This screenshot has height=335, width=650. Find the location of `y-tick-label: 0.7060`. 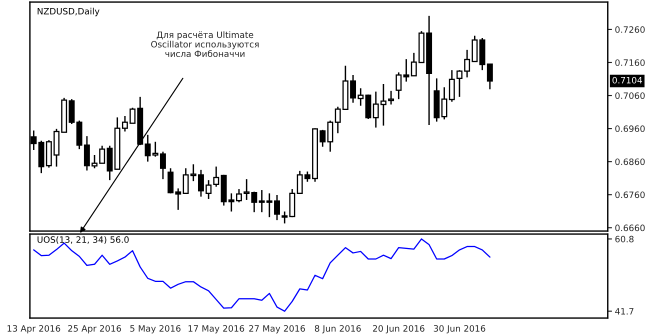

y-tick-label: 0.7060 is located at coordinates (630, 95).